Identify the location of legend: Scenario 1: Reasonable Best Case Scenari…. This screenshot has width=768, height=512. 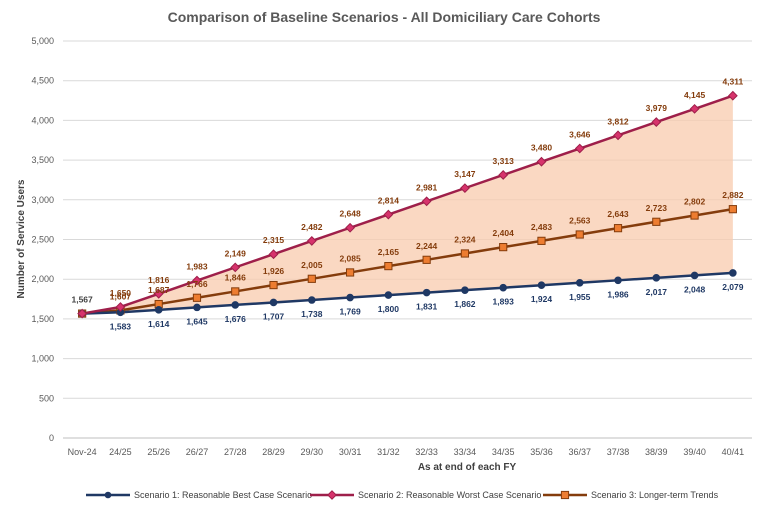
(402, 495).